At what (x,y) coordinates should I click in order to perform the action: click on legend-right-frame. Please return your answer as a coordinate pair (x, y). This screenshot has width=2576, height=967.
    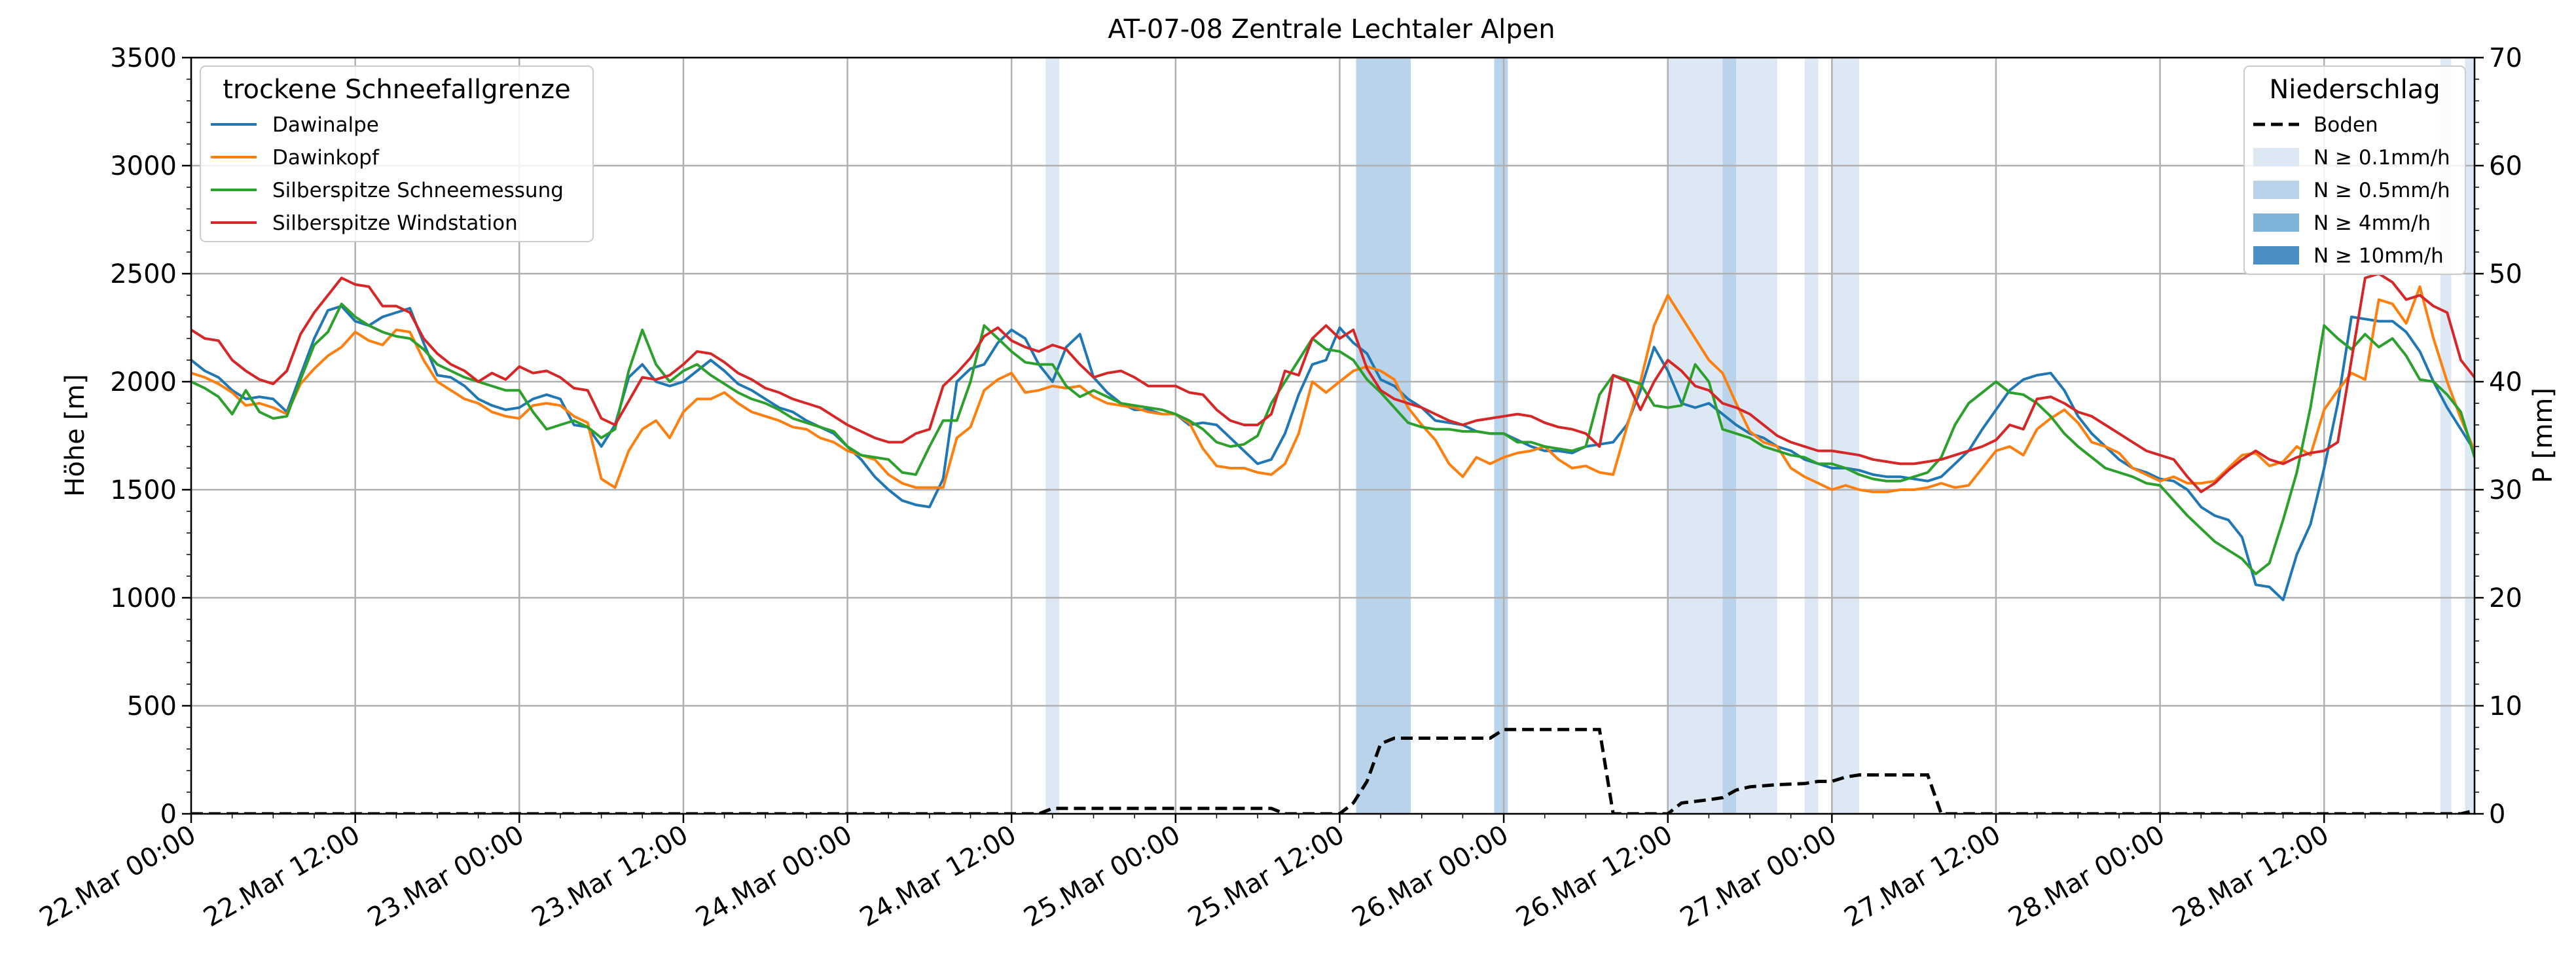
    Looking at the image, I should click on (2354, 170).